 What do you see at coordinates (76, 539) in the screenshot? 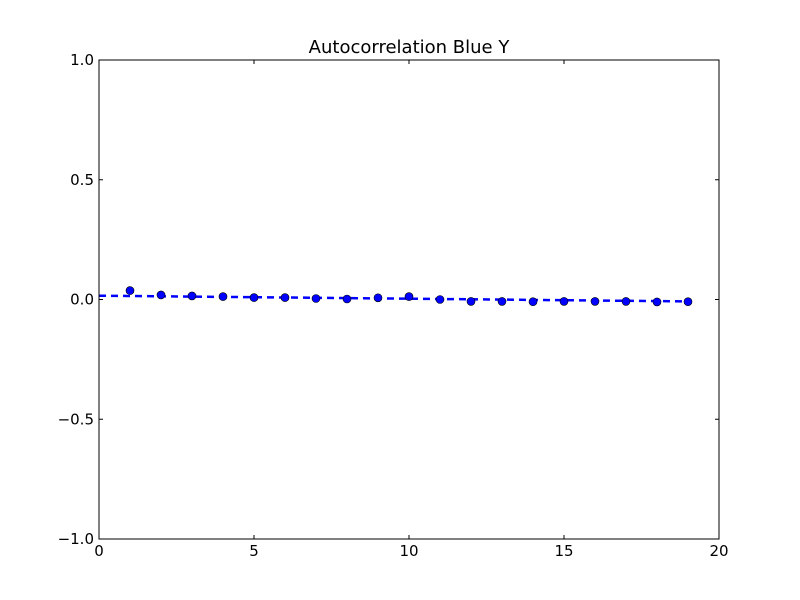
I see `y-tick-label: −1.0` at bounding box center [76, 539].